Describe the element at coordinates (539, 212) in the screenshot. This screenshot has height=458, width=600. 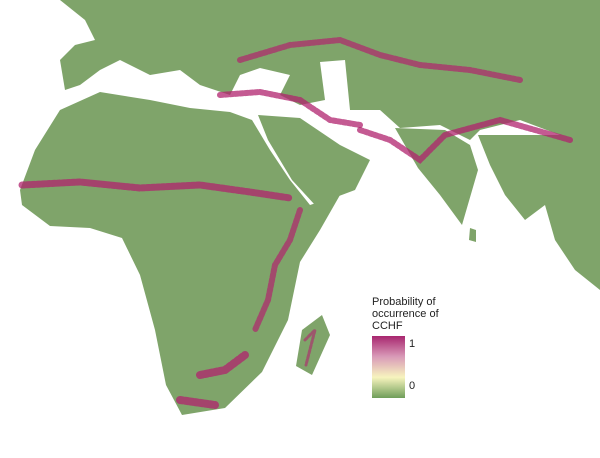
I see `southeast-asia-land` at that location.